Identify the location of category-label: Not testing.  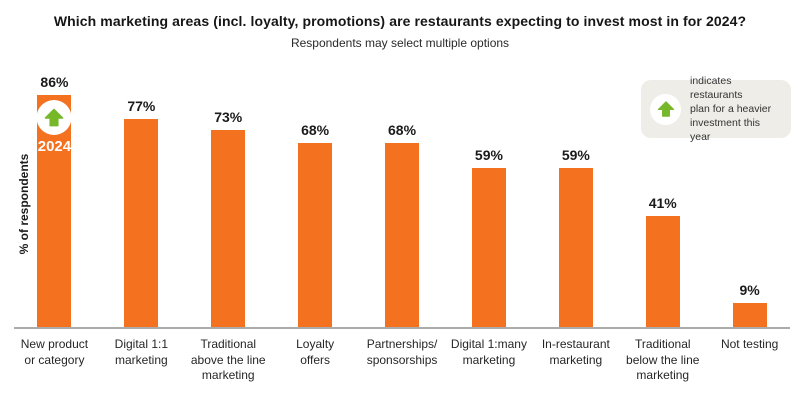
(749, 344).